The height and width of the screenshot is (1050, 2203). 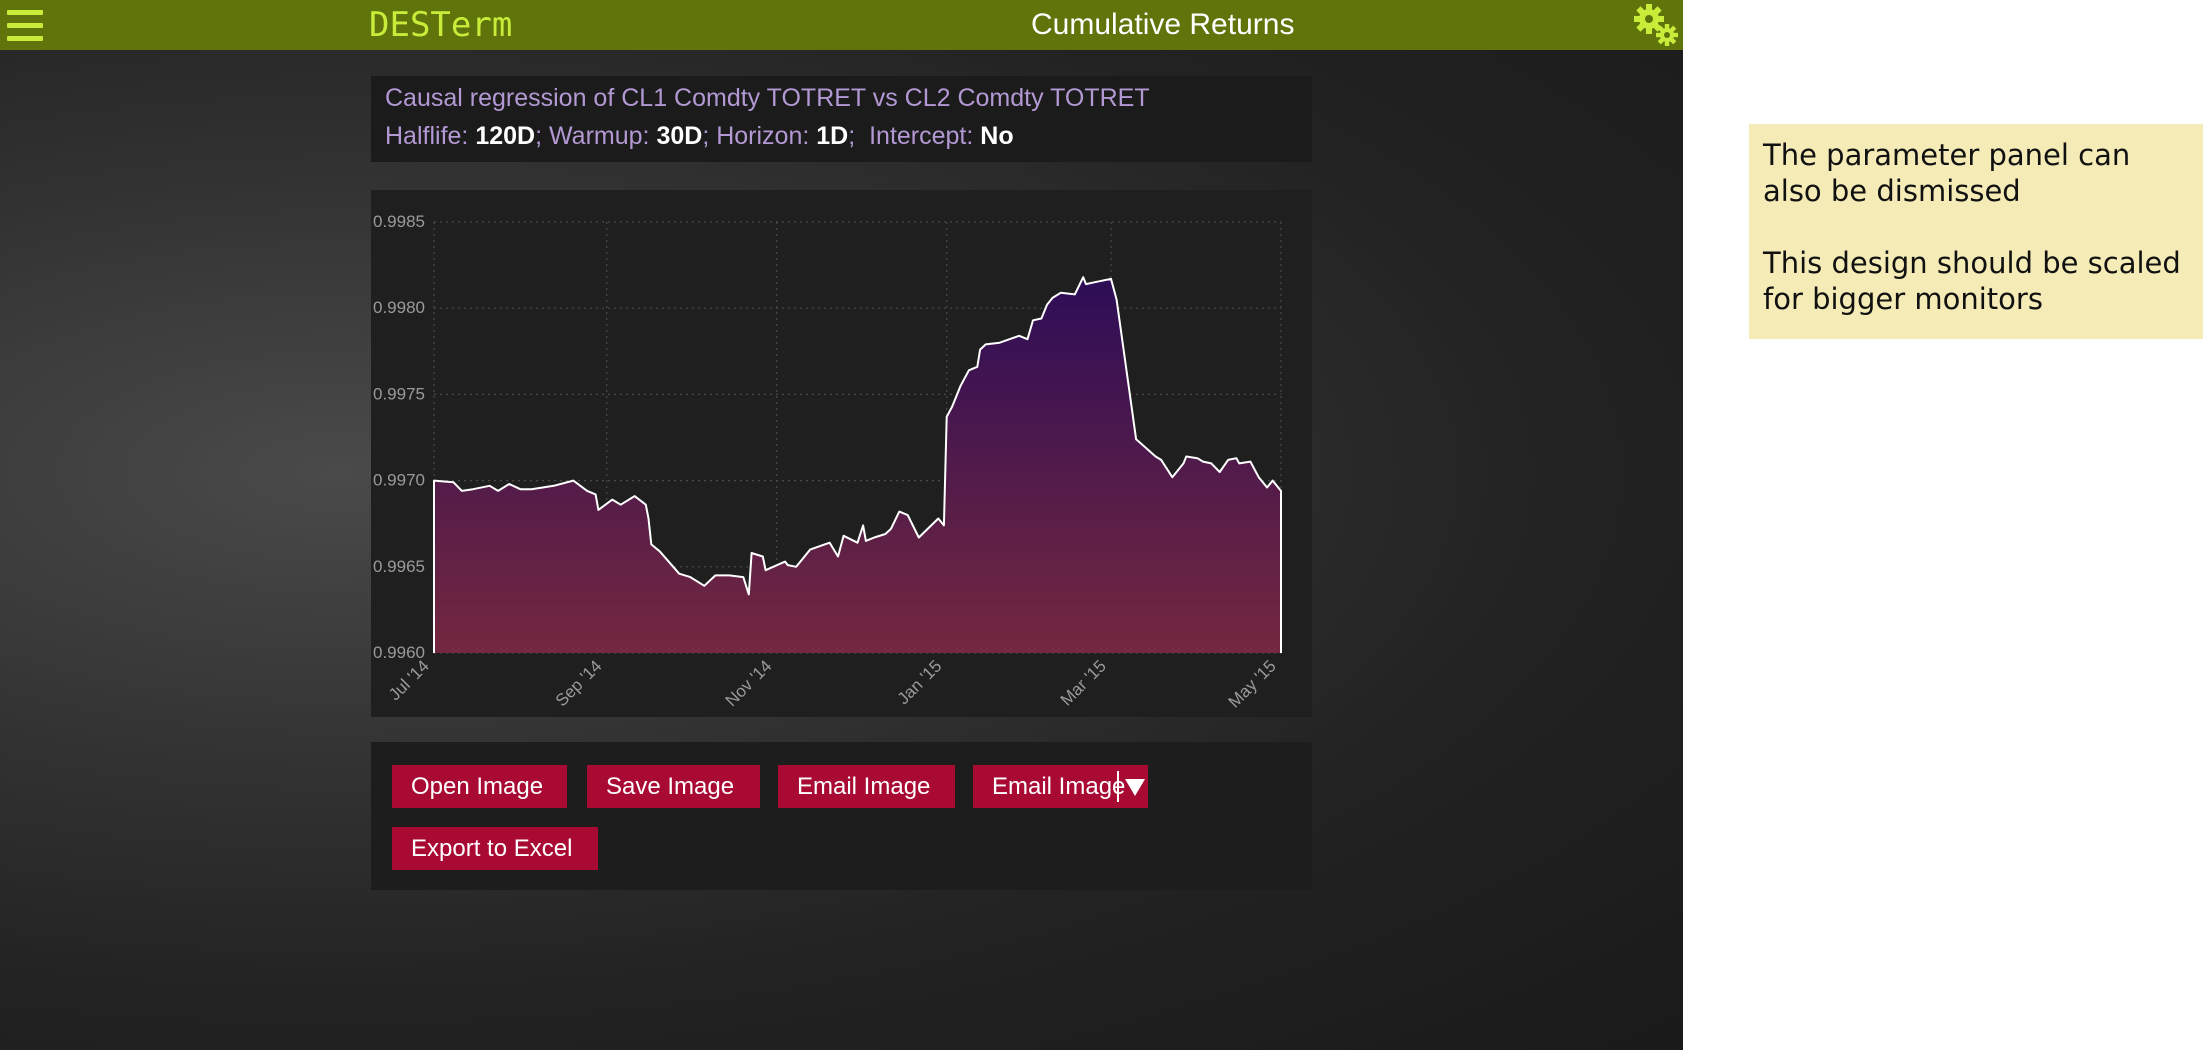 I want to click on y-tick-label: 0.9970, so click(x=399, y=480).